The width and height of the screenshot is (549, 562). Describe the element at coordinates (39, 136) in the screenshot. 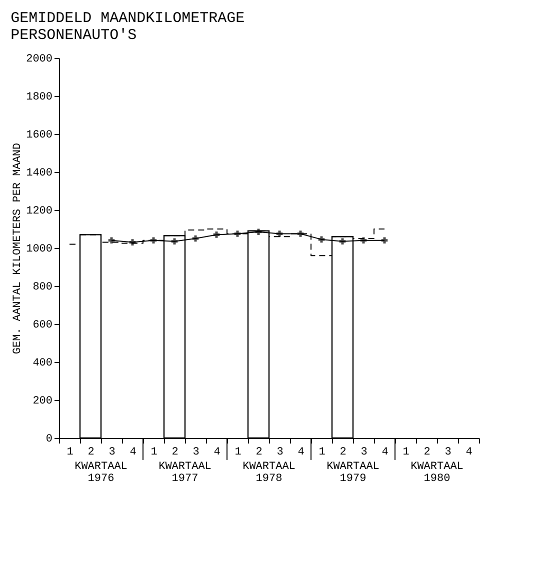

I see `y-tick-label: 1600` at that location.